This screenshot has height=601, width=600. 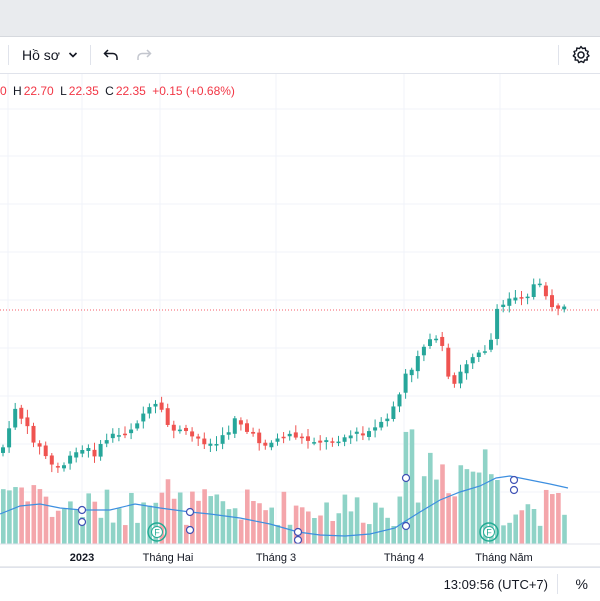 I want to click on legend-high-value: 22.70, so click(x=38, y=91).